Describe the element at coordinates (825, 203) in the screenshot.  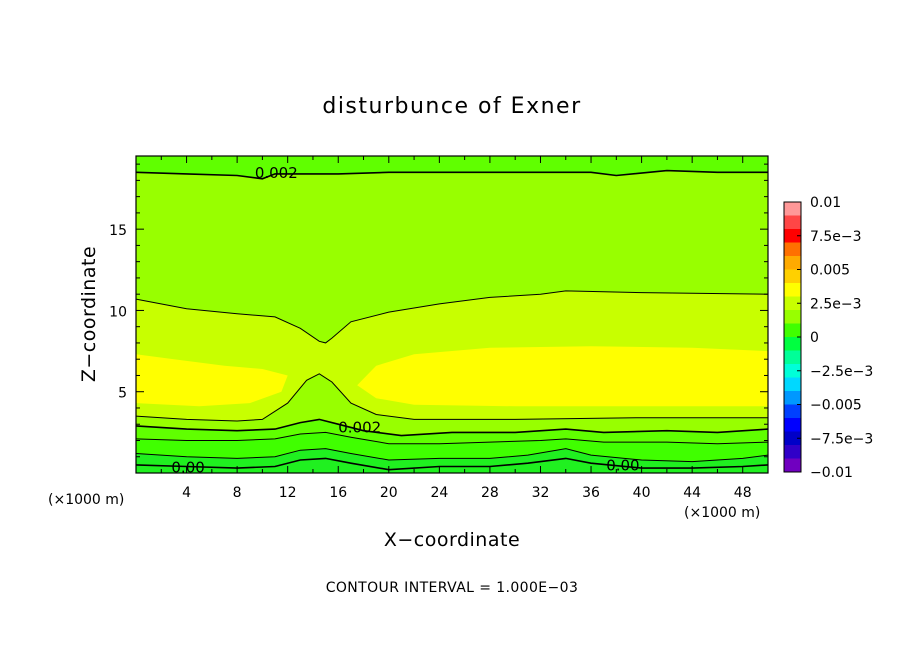
I see `colorbar-tick-label: 0.01` at that location.